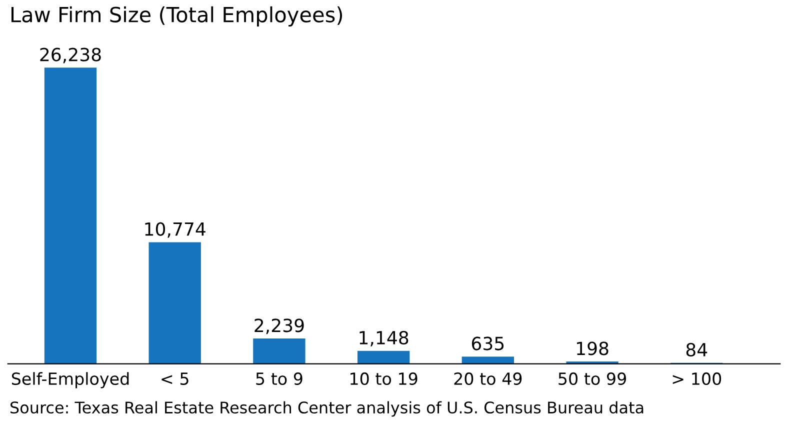  Describe the element at coordinates (70, 380) in the screenshot. I see `x-tick-label: Self-Employed` at that location.